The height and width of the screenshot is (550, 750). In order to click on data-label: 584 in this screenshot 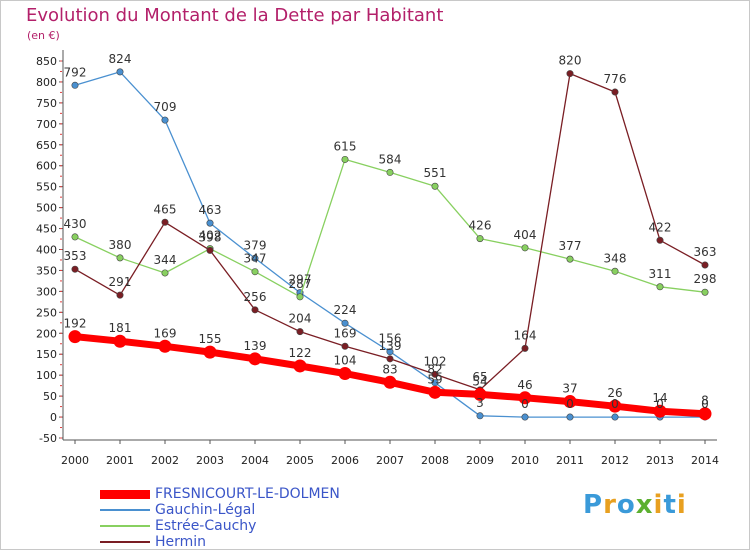, I will do `click(390, 159)`.